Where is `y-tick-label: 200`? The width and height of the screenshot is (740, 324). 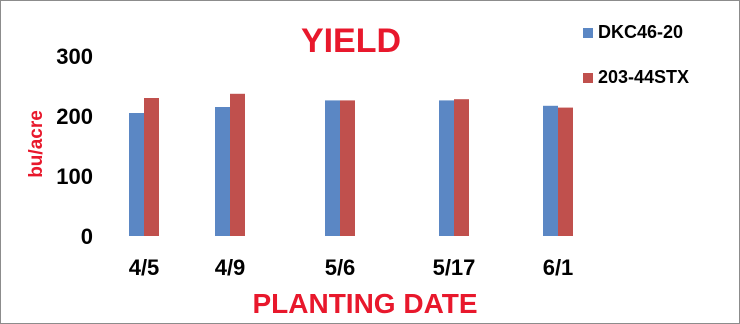
y-tick-label: 200 is located at coordinates (74, 116).